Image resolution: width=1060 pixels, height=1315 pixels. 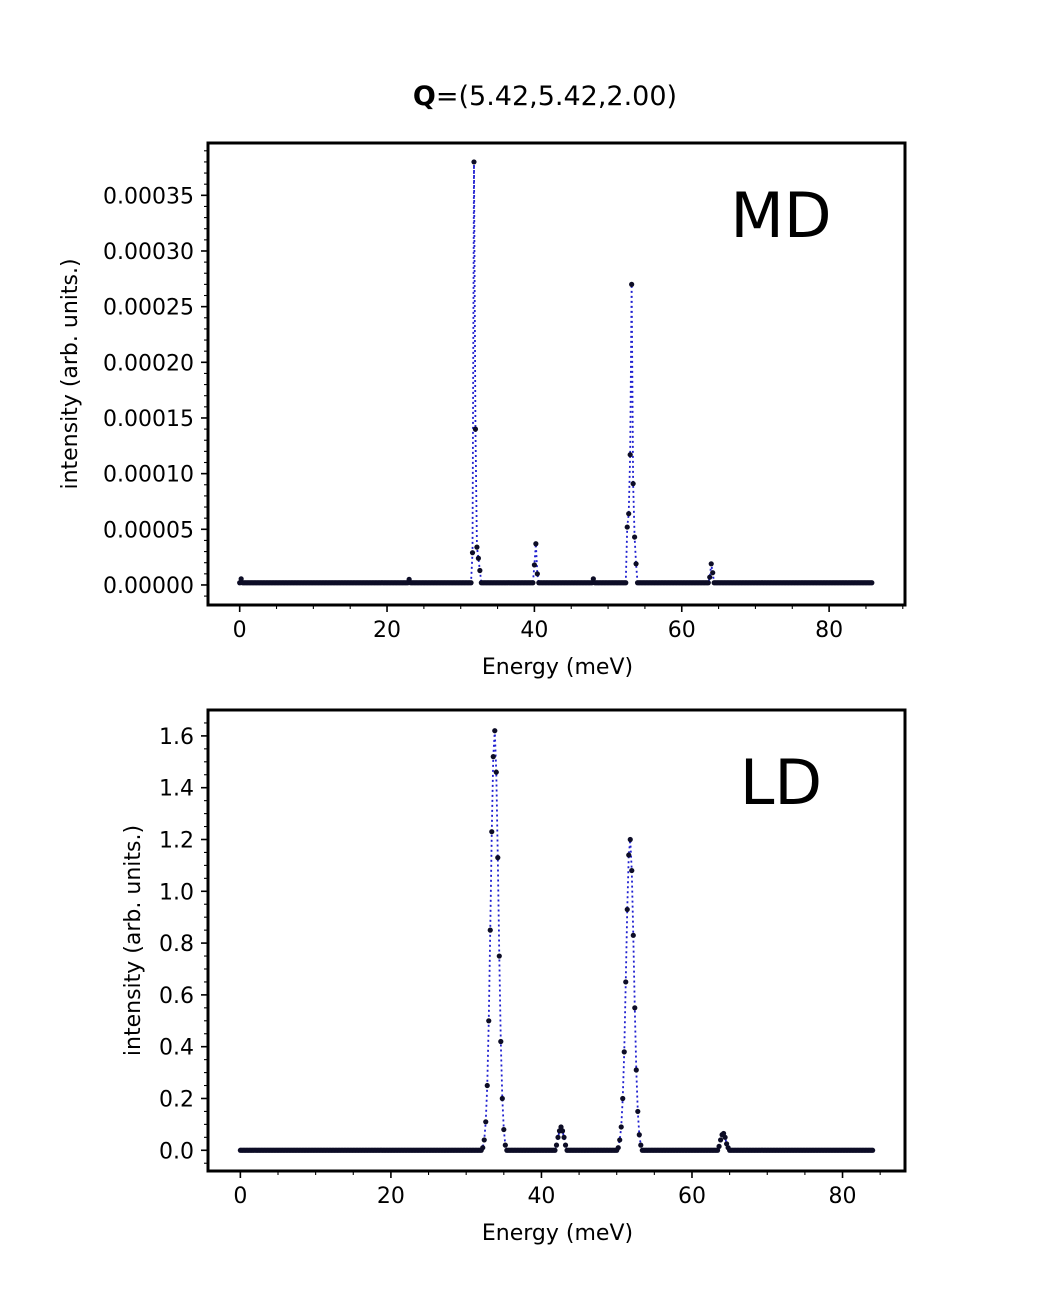 What do you see at coordinates (682, 630) in the screenshot?
I see `md-x-tick-label: 60` at bounding box center [682, 630].